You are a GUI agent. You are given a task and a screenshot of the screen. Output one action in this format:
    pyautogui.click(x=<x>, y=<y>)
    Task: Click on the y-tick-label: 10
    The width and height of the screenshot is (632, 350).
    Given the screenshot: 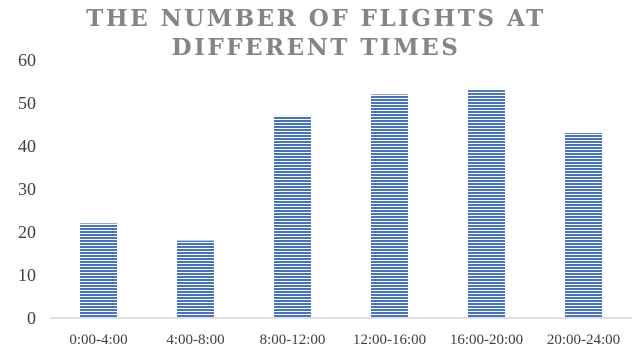 What is the action you would take?
    pyautogui.click(x=27, y=275)
    